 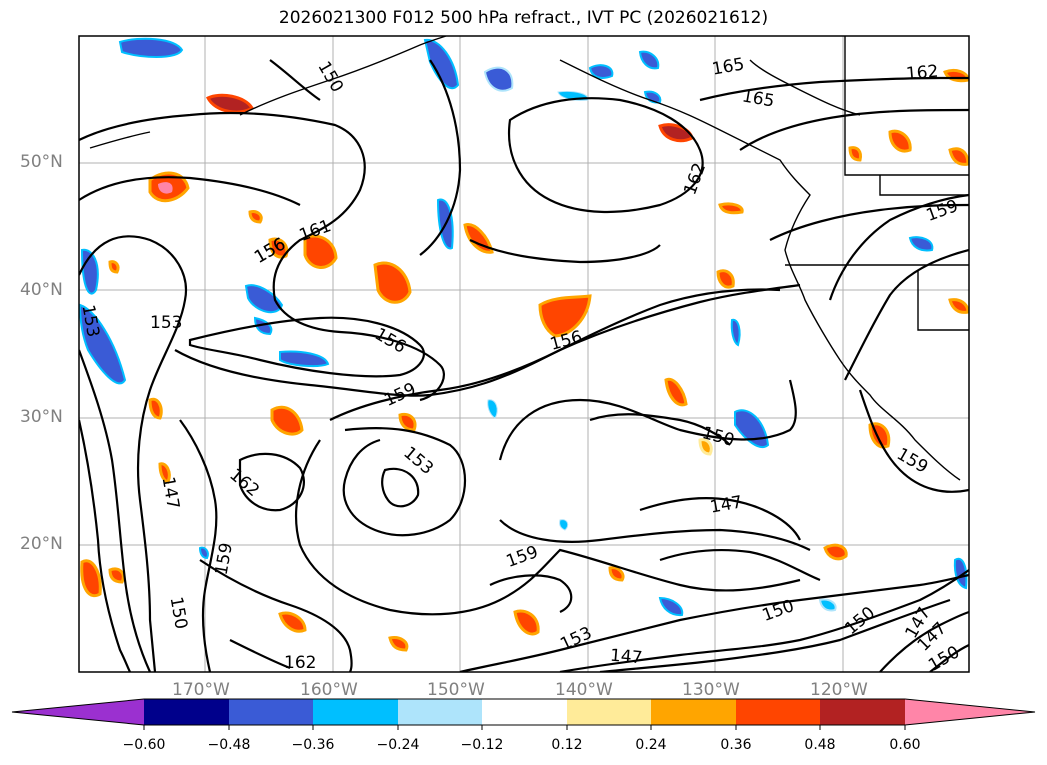 I want to click on colorbar-tick-label: −0.24, so click(x=398, y=745).